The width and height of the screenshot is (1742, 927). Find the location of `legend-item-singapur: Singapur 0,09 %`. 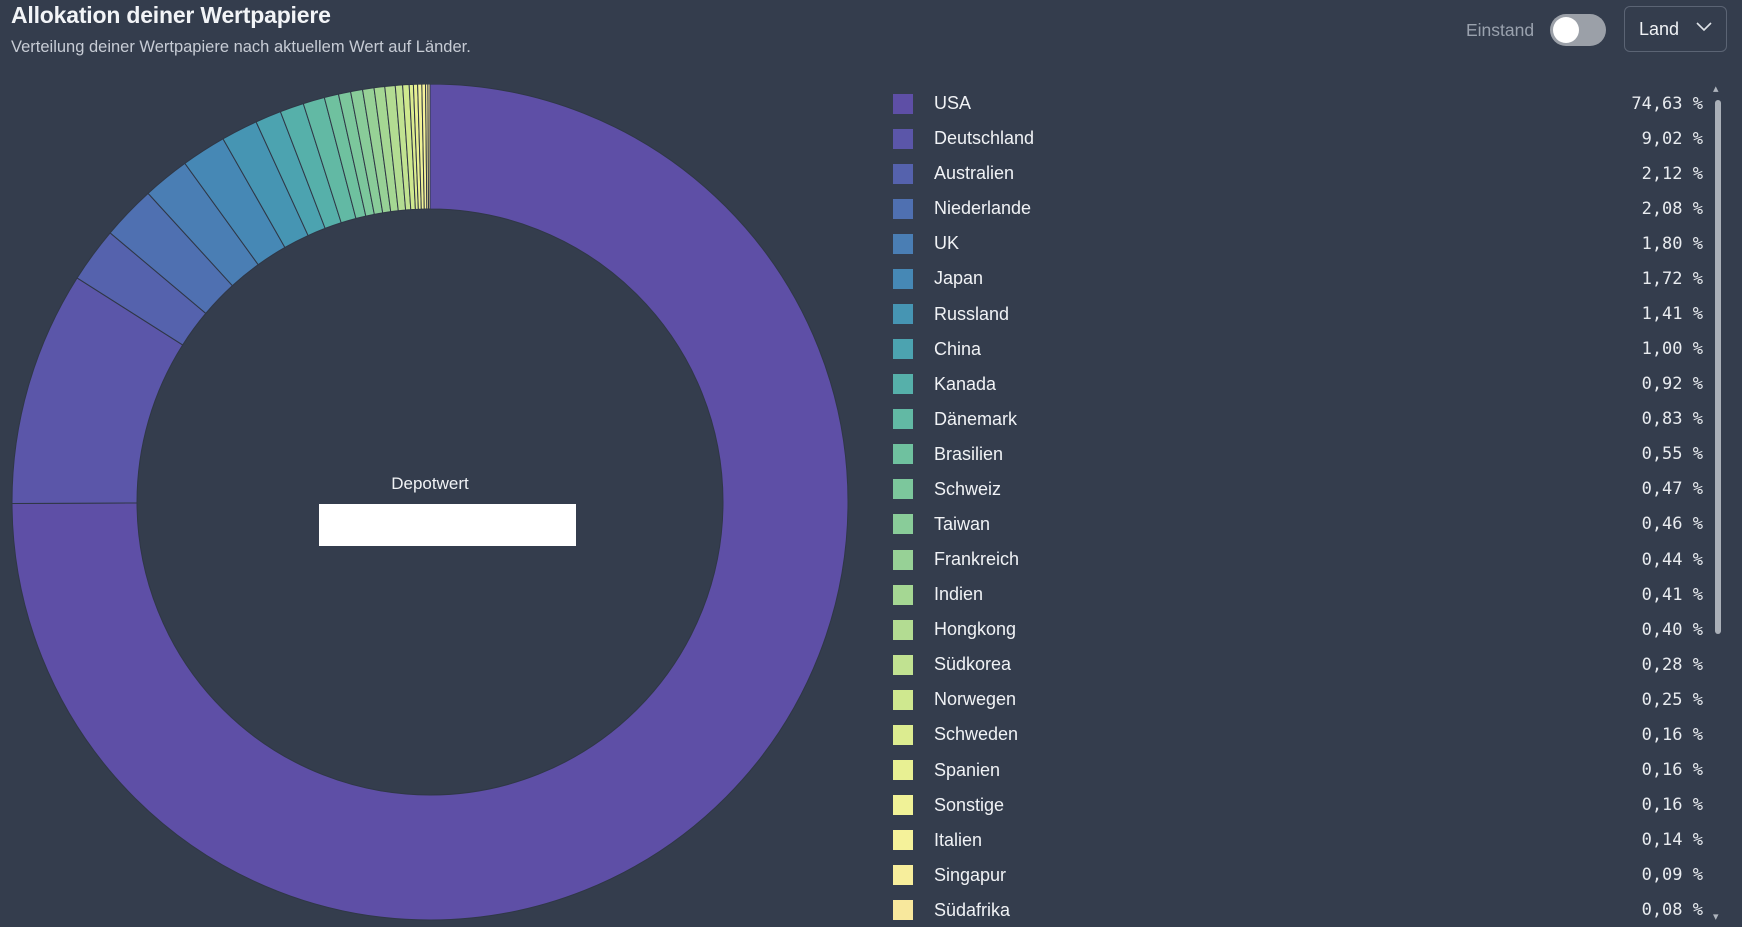

legend-item-singapur: Singapur 0,09 % is located at coordinates (1303, 875).